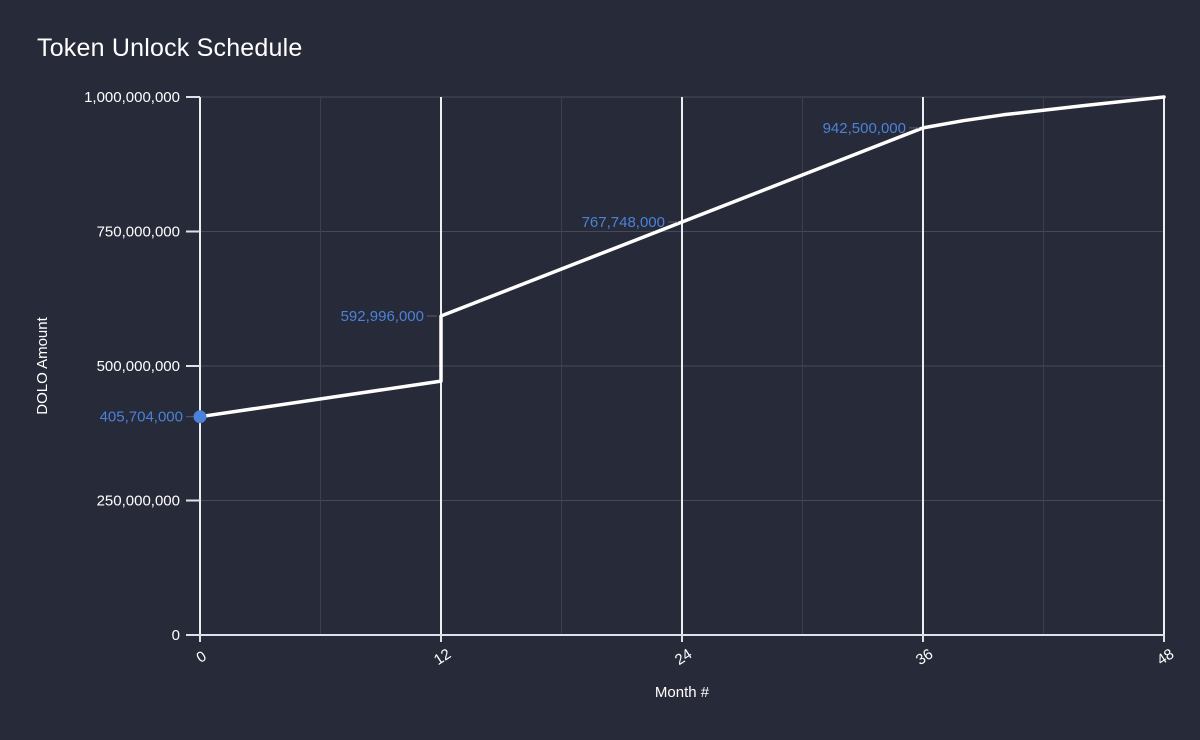 The height and width of the screenshot is (740, 1200). Describe the element at coordinates (200, 417) in the screenshot. I see `data-point-marker` at that location.